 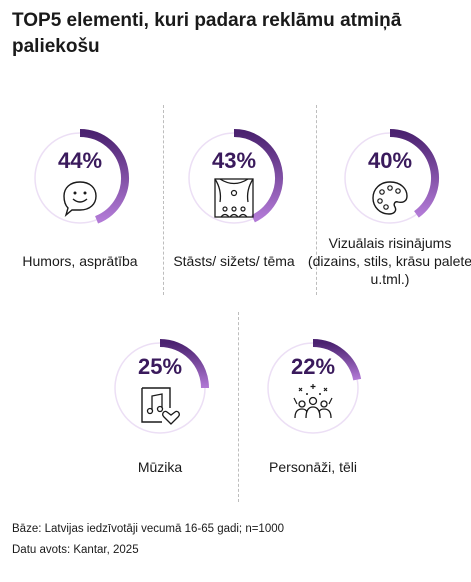 What do you see at coordinates (390, 198) in the screenshot?
I see `palette-icon` at bounding box center [390, 198].